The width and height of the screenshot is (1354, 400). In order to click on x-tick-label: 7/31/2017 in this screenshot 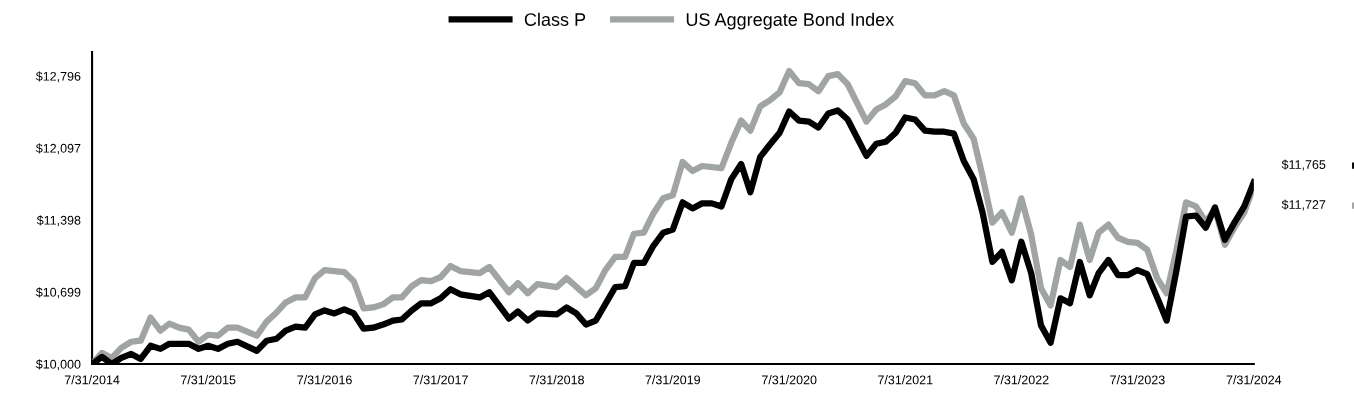, I will do `click(440, 380)`.